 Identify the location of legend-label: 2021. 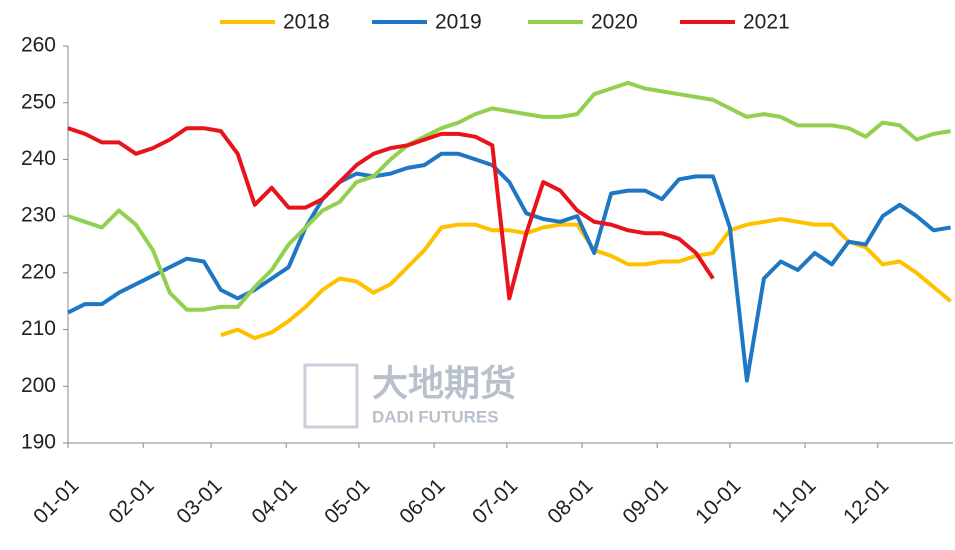
(766, 22).